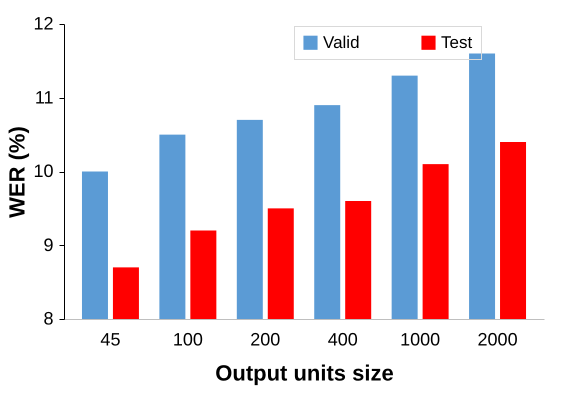 The width and height of the screenshot is (583, 420). What do you see at coordinates (498, 340) in the screenshot?
I see `x-tick-label: 2000` at bounding box center [498, 340].